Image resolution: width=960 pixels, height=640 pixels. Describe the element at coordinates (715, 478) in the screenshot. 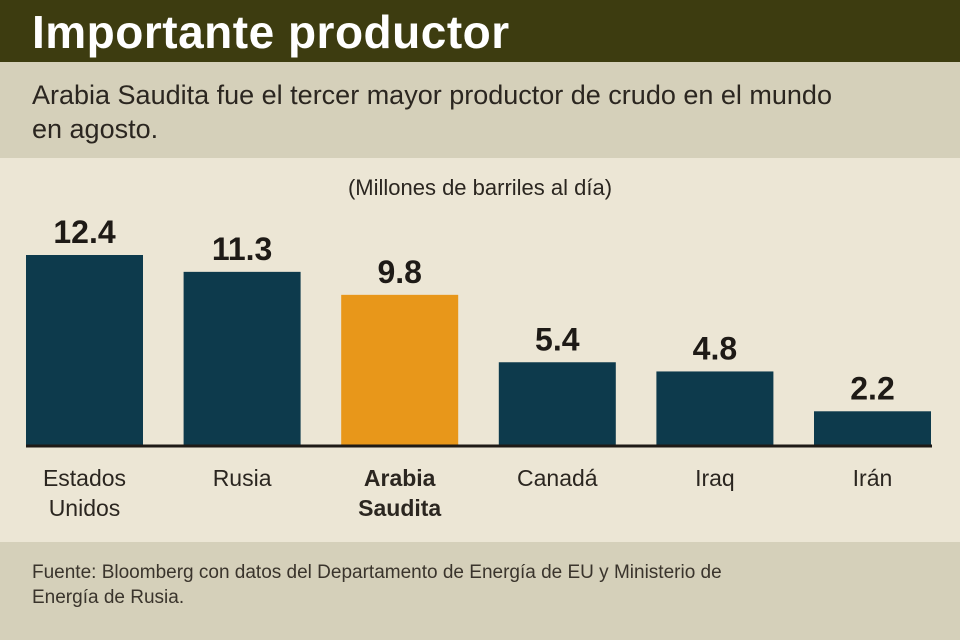

I see `category-label-4-0: Iraq` at that location.